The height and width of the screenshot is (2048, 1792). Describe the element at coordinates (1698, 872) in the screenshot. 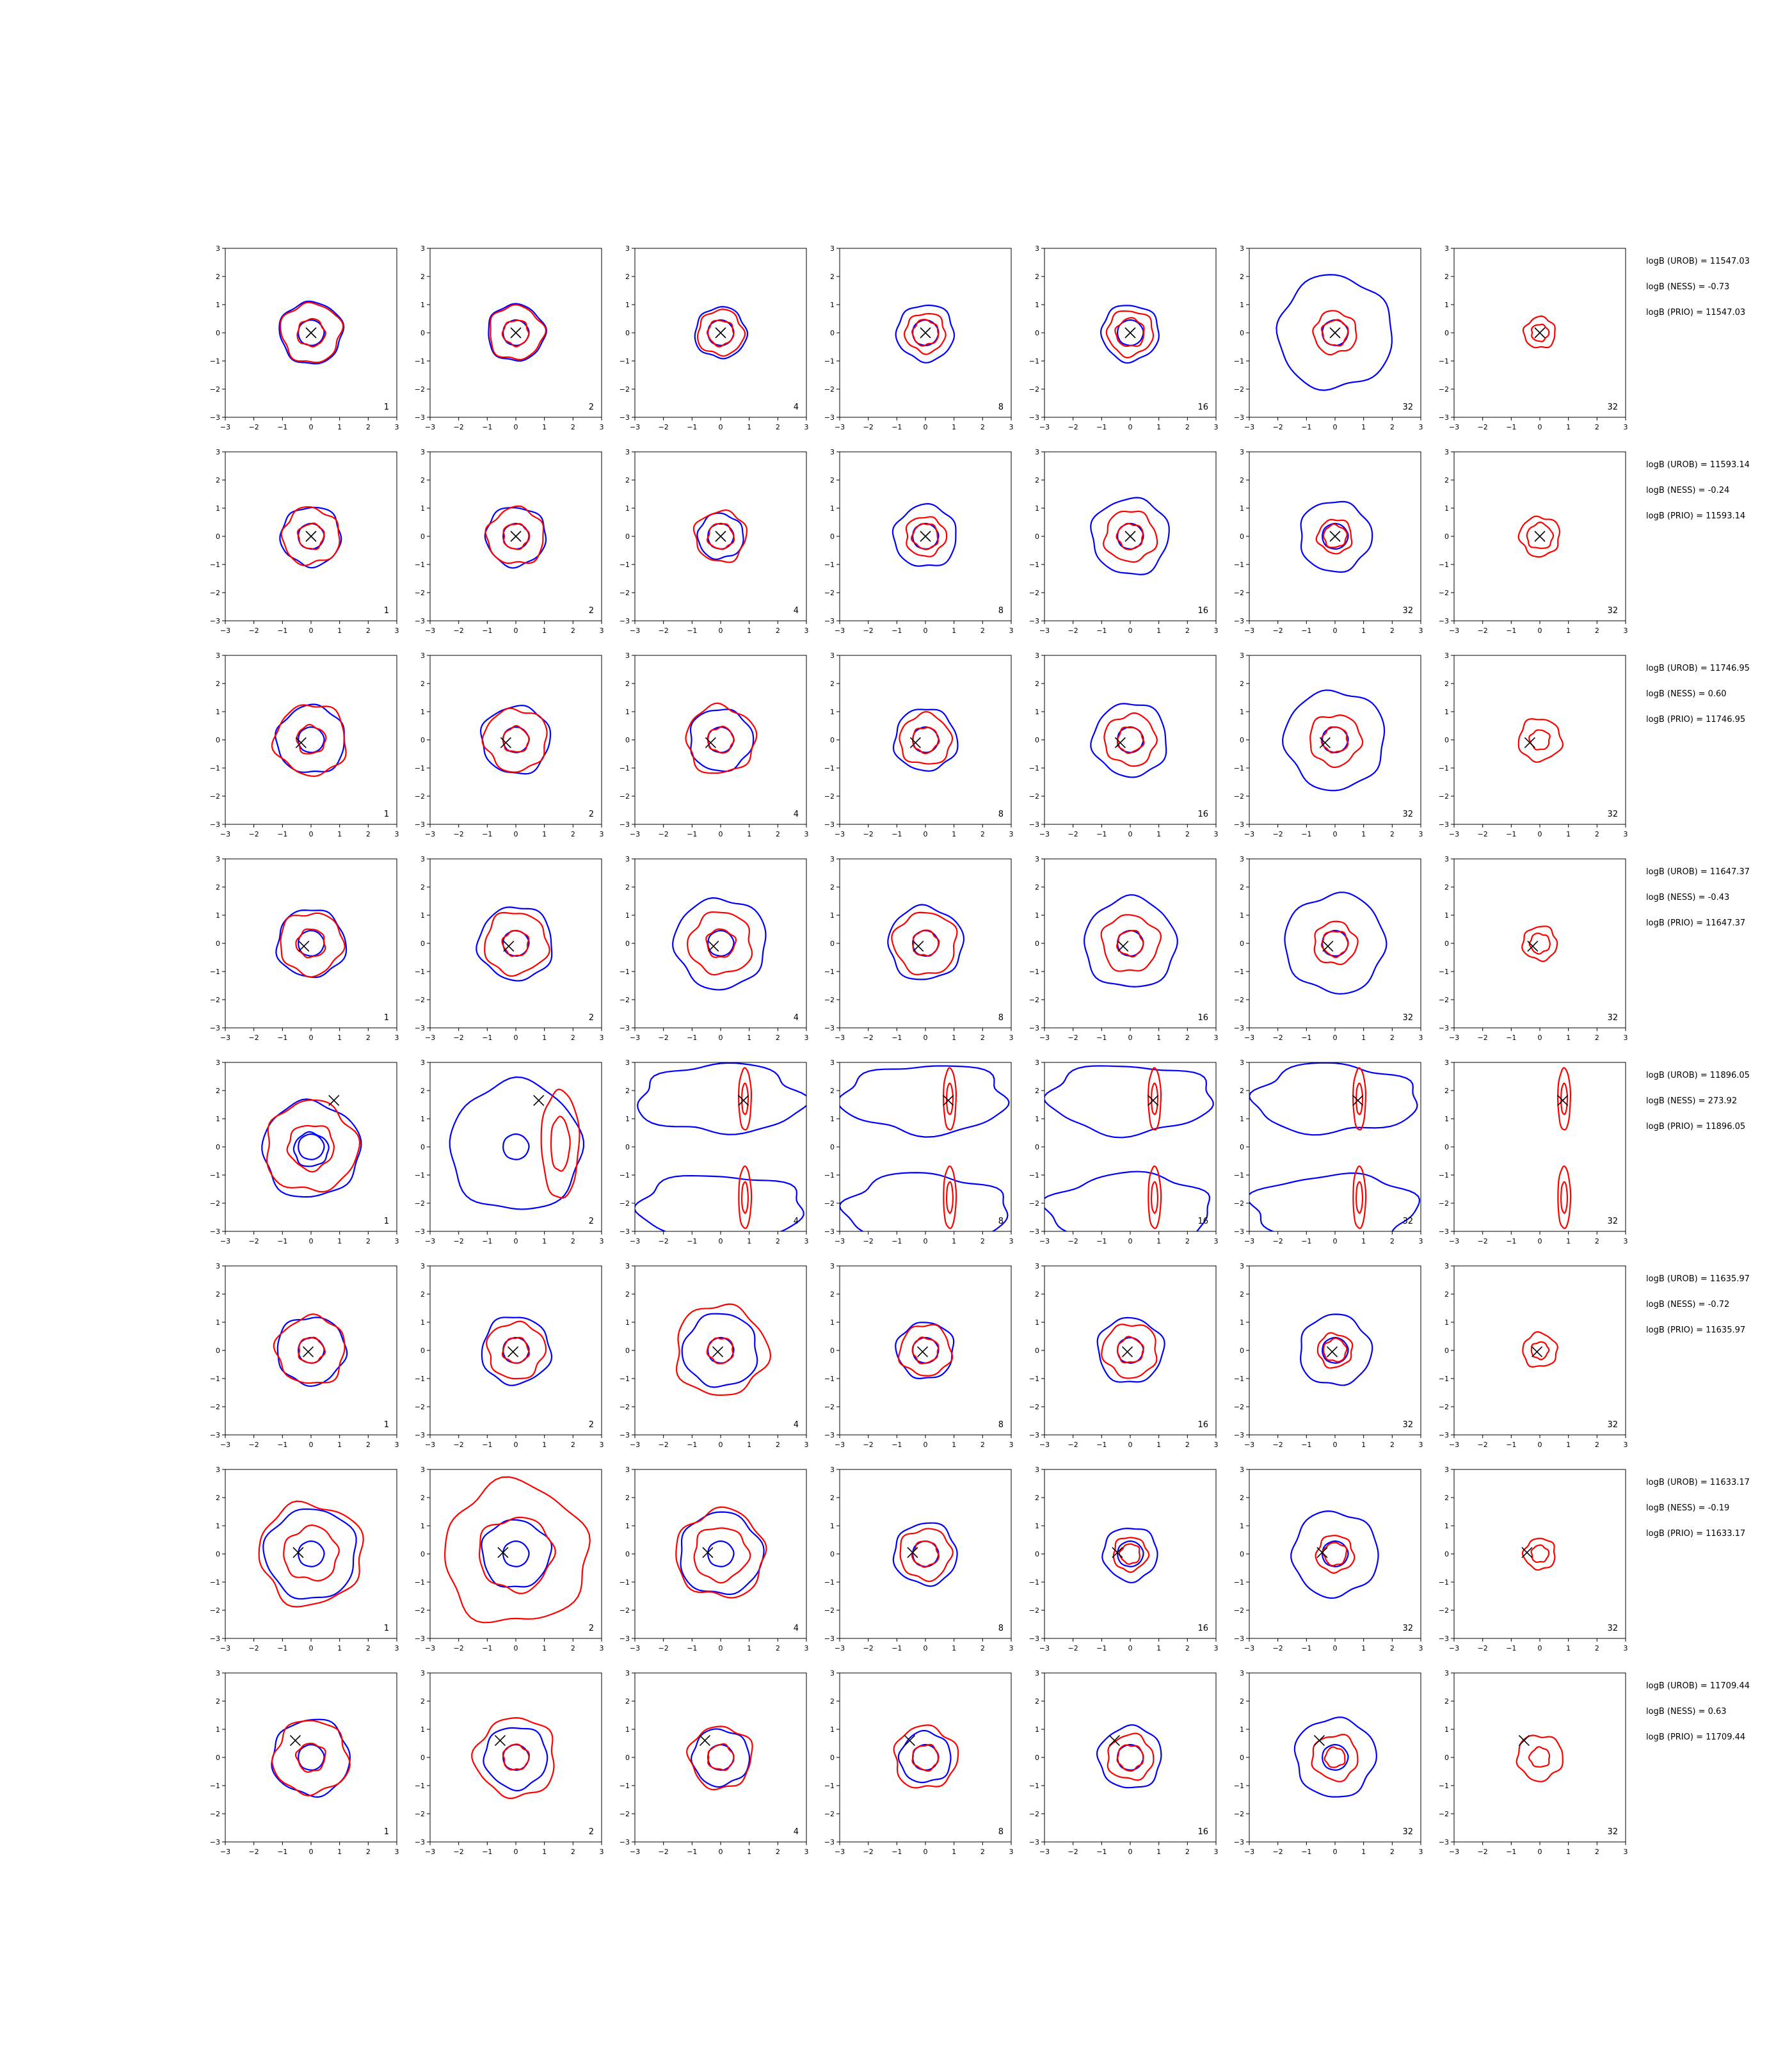

I see `row-annotation: logB (UROB) = 11647.37` at that location.